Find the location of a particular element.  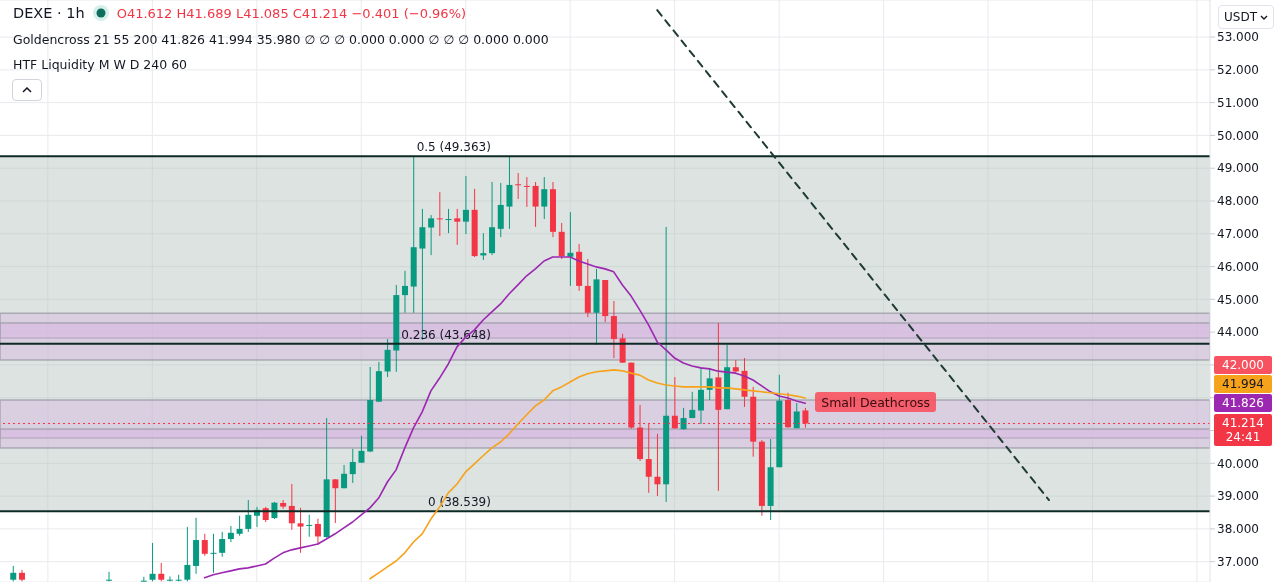

y-axis-title: USDT is located at coordinates (1240, 17).